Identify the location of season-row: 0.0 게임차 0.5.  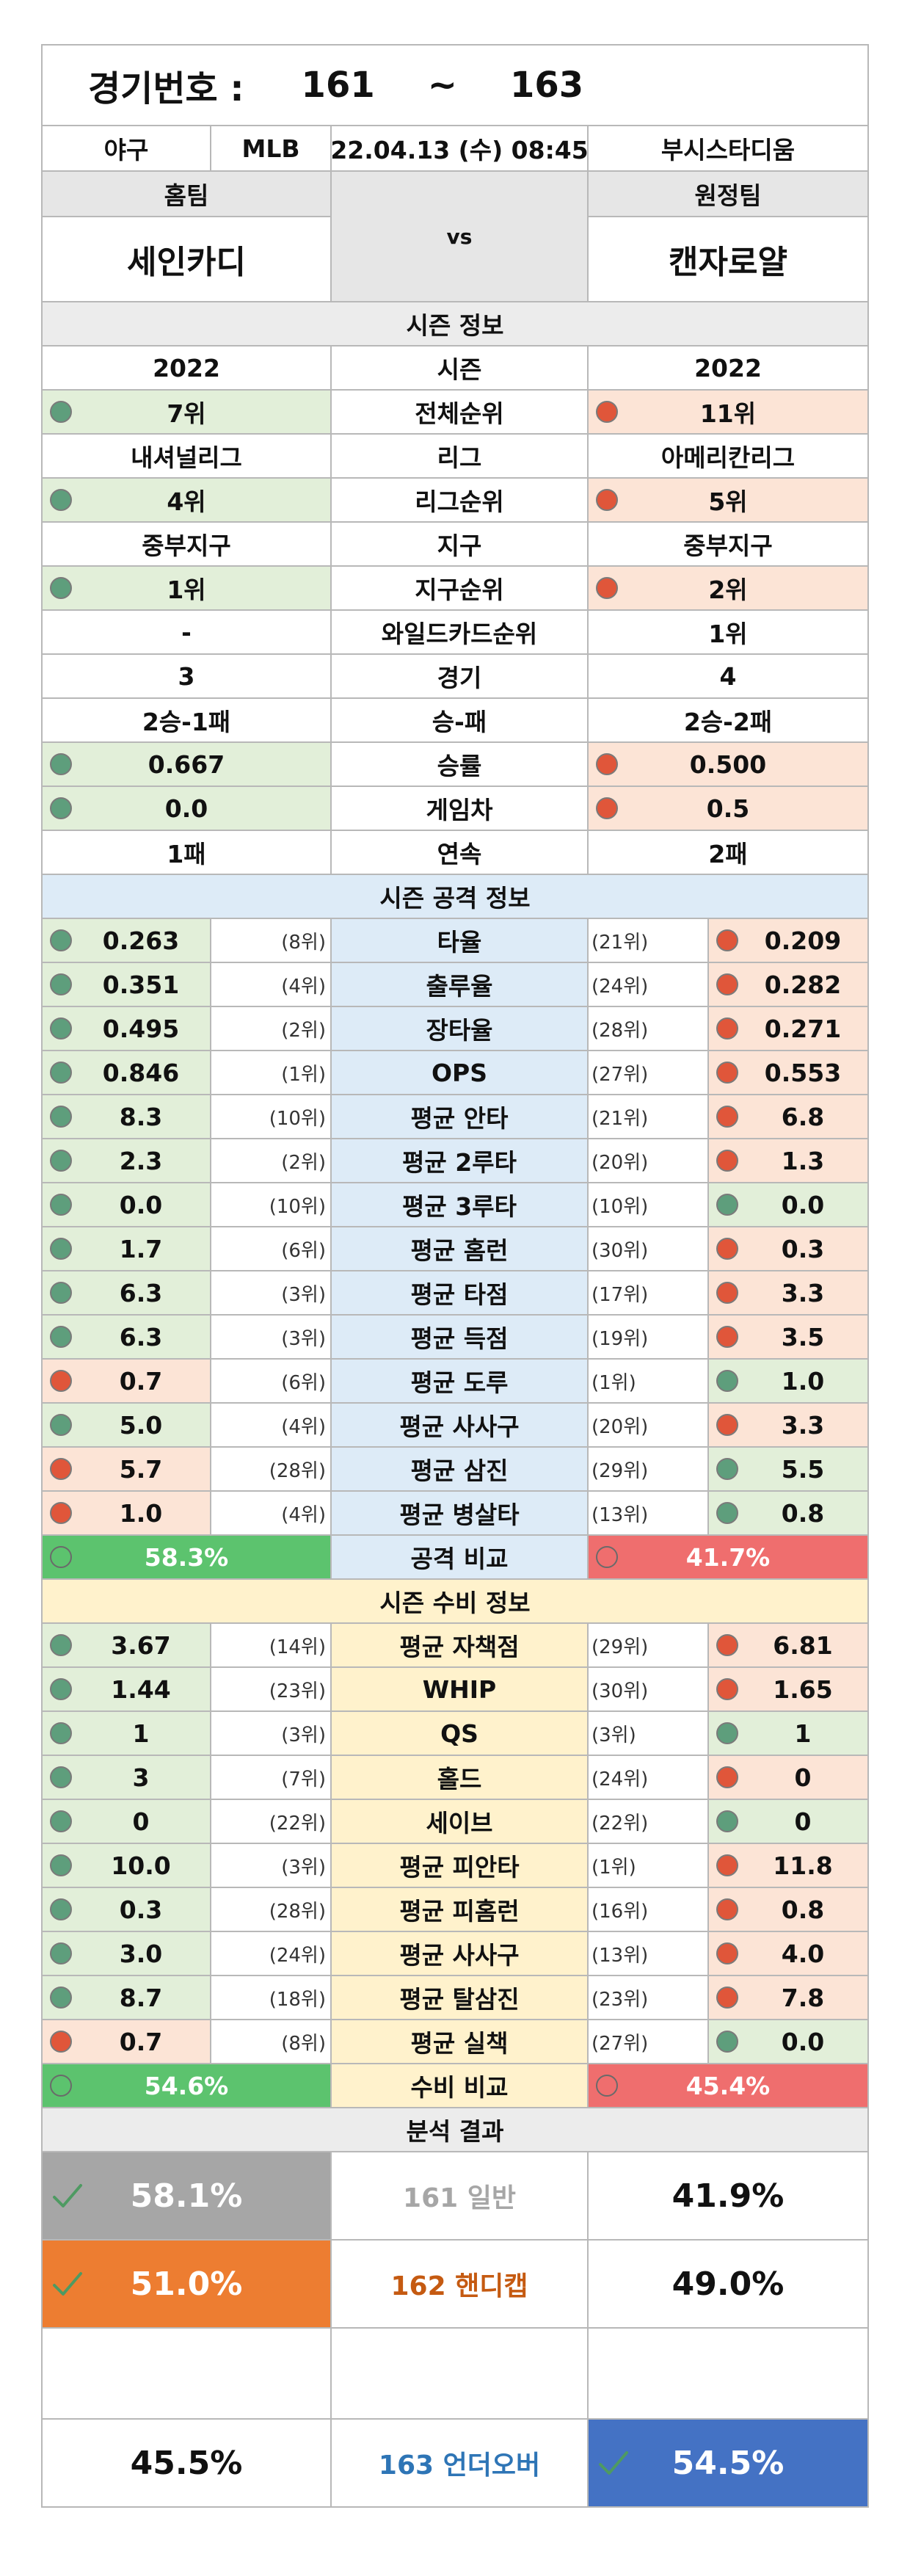
(455, 809).